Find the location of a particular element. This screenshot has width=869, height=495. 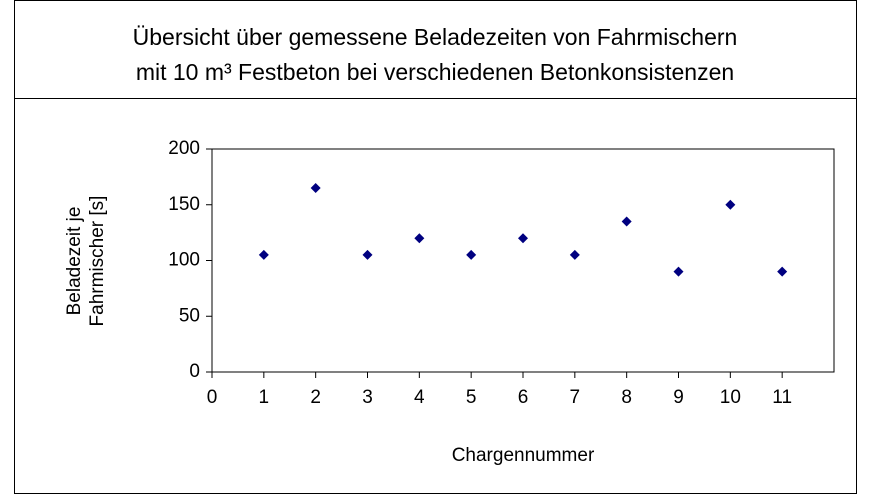

y-tick-label: 50 is located at coordinates (189, 315).